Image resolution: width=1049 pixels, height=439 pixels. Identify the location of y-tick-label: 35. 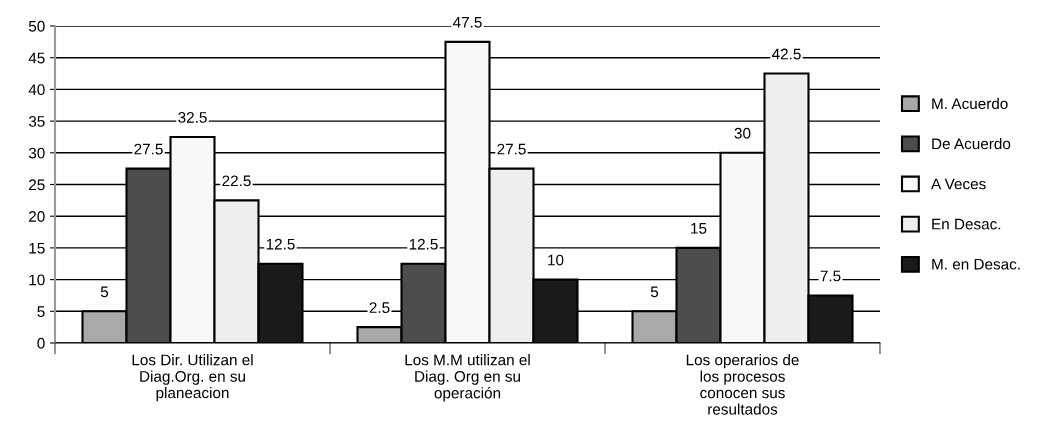
(36, 121).